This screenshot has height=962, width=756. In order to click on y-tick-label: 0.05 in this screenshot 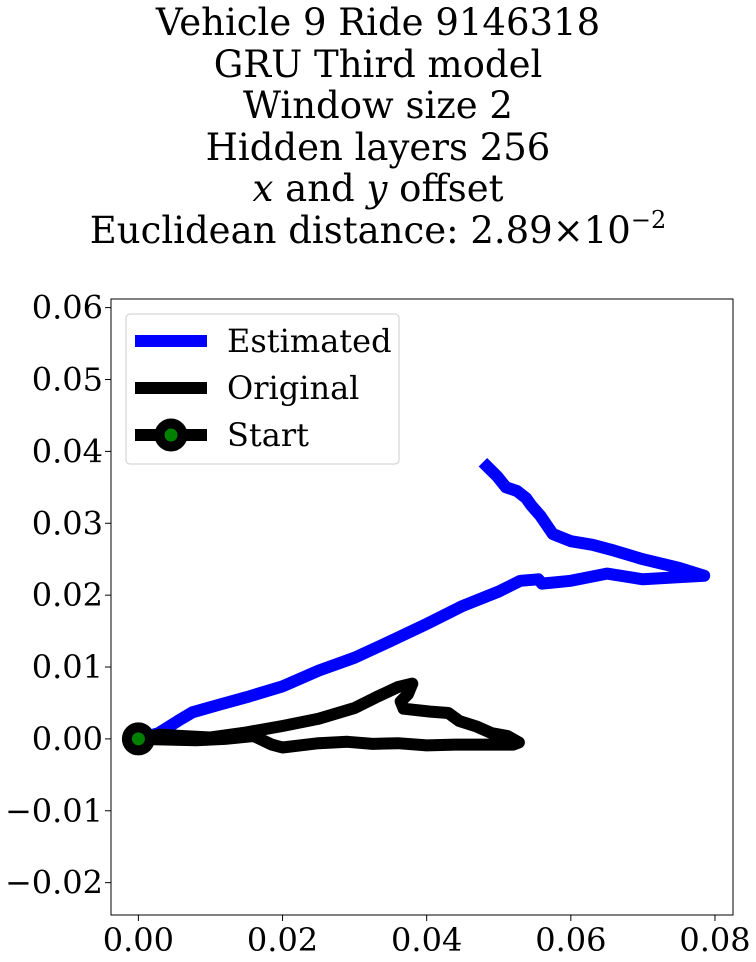, I will do `click(67, 380)`.